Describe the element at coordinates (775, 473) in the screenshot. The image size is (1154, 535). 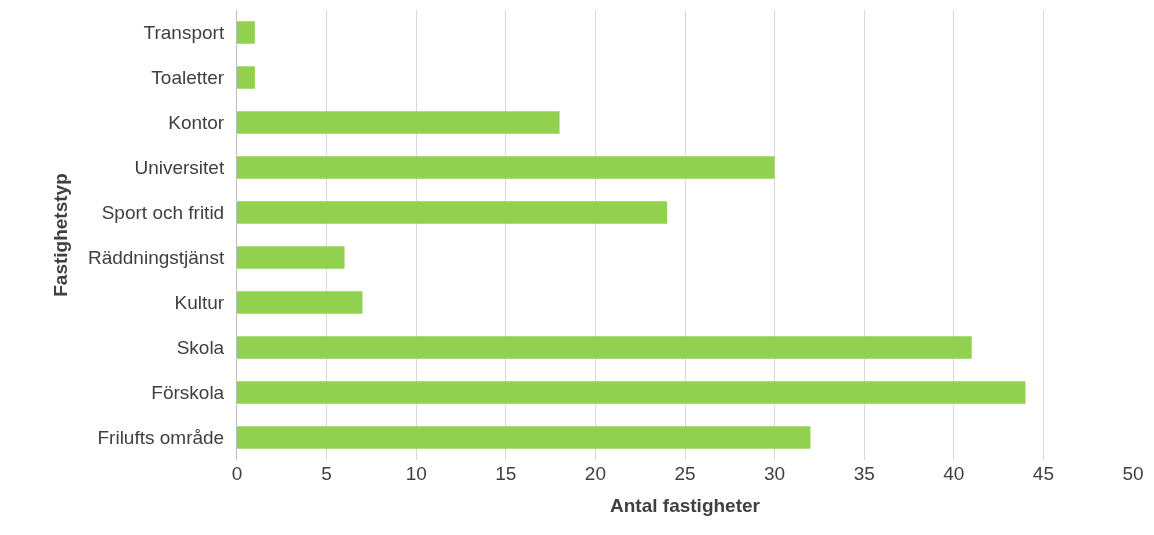
I see `x-tick-label: 30` at that location.